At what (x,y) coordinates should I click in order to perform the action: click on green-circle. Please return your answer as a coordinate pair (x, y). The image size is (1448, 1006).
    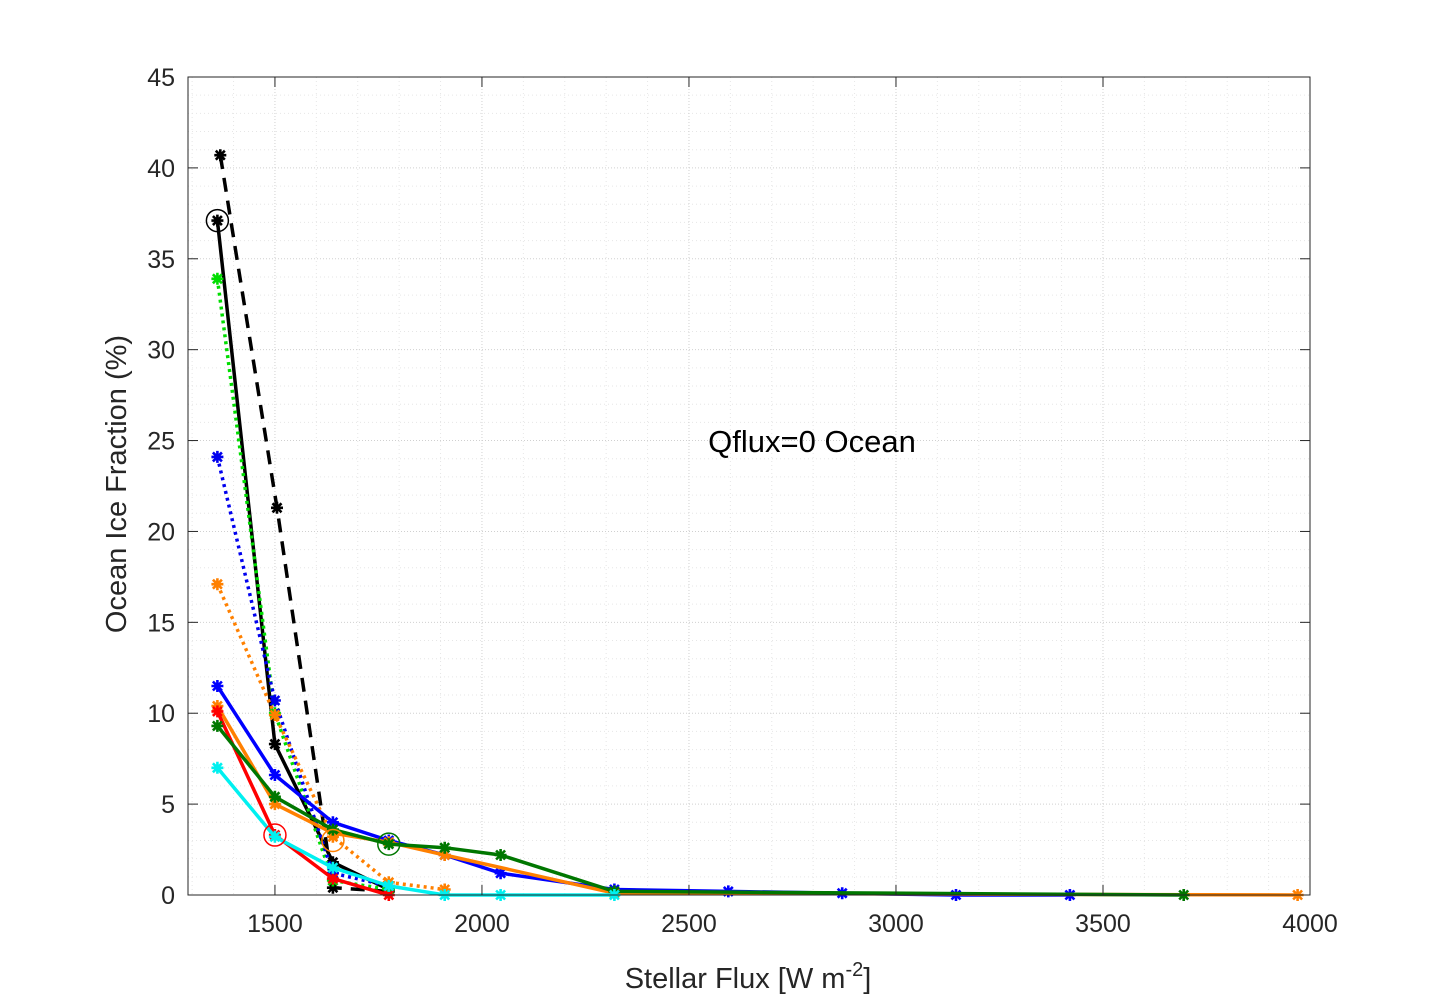
    Looking at the image, I should click on (389, 844).